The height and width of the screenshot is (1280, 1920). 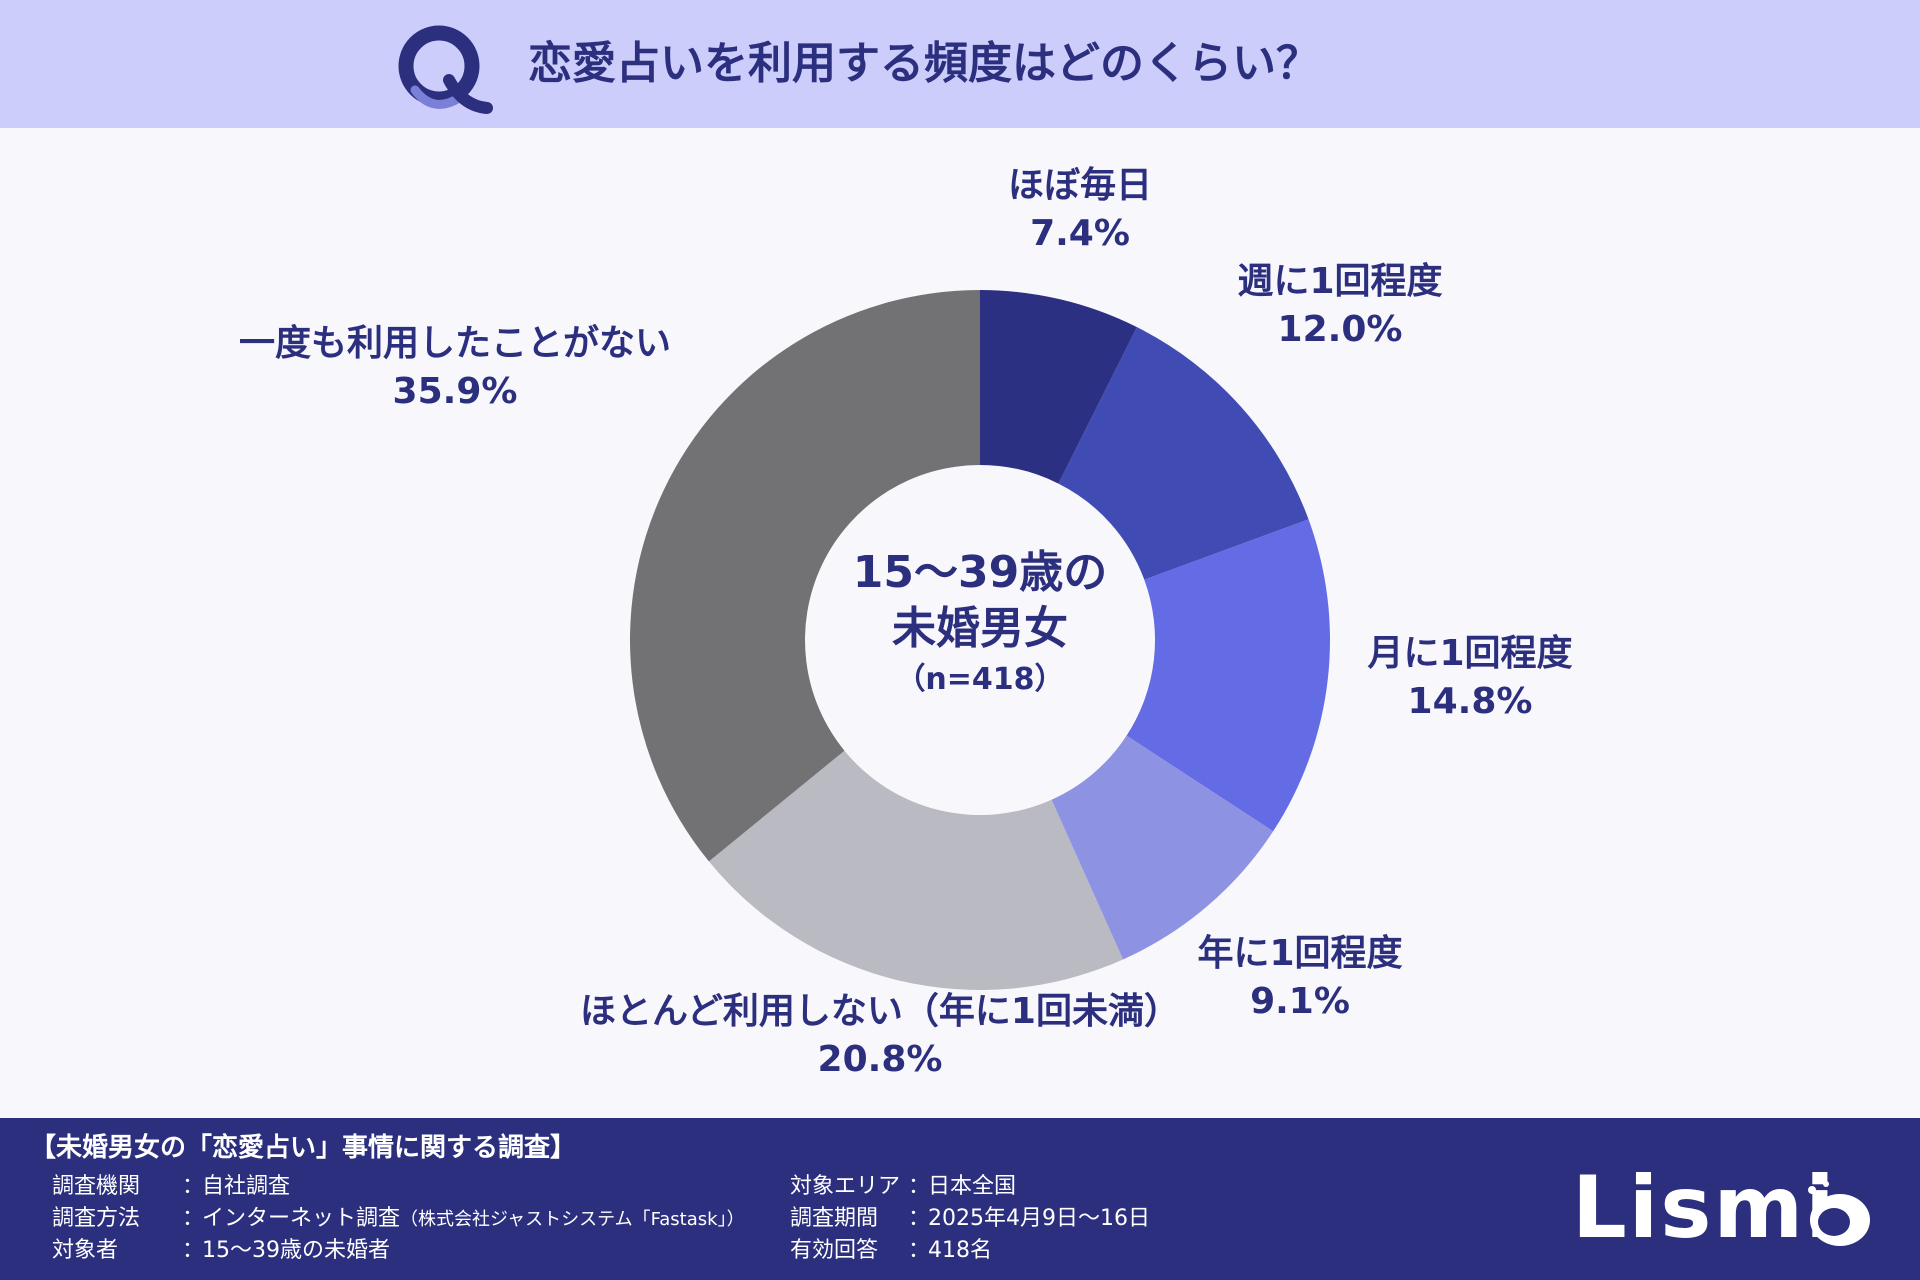 I want to click on meta-row-period: 調査期間 ：2025年4月9日〜16日, so click(x=970, y=1219).